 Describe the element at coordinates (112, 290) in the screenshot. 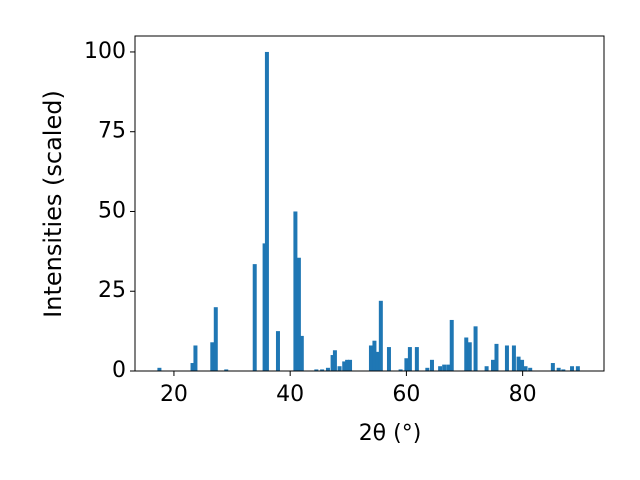

I see `y-tick-label: 25` at that location.